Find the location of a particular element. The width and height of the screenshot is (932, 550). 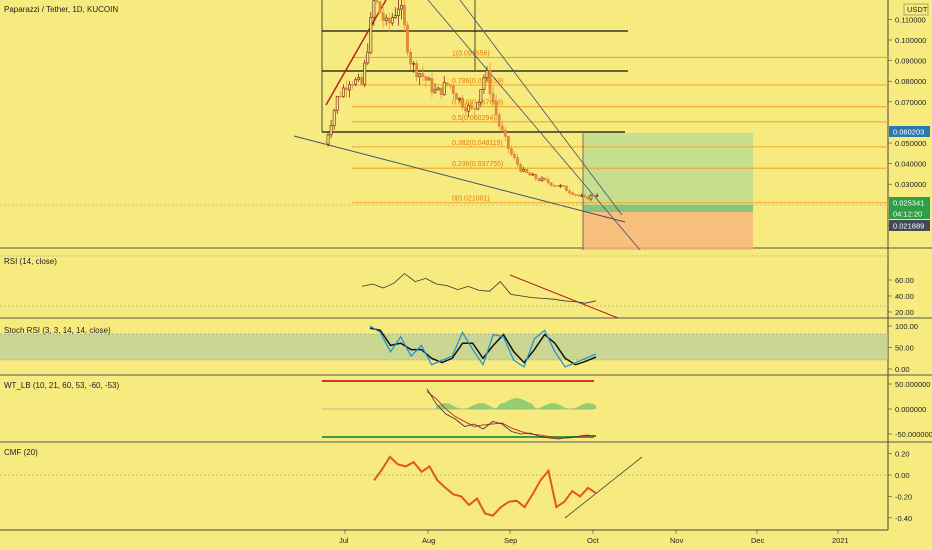

wt1-line is located at coordinates (511, 414).